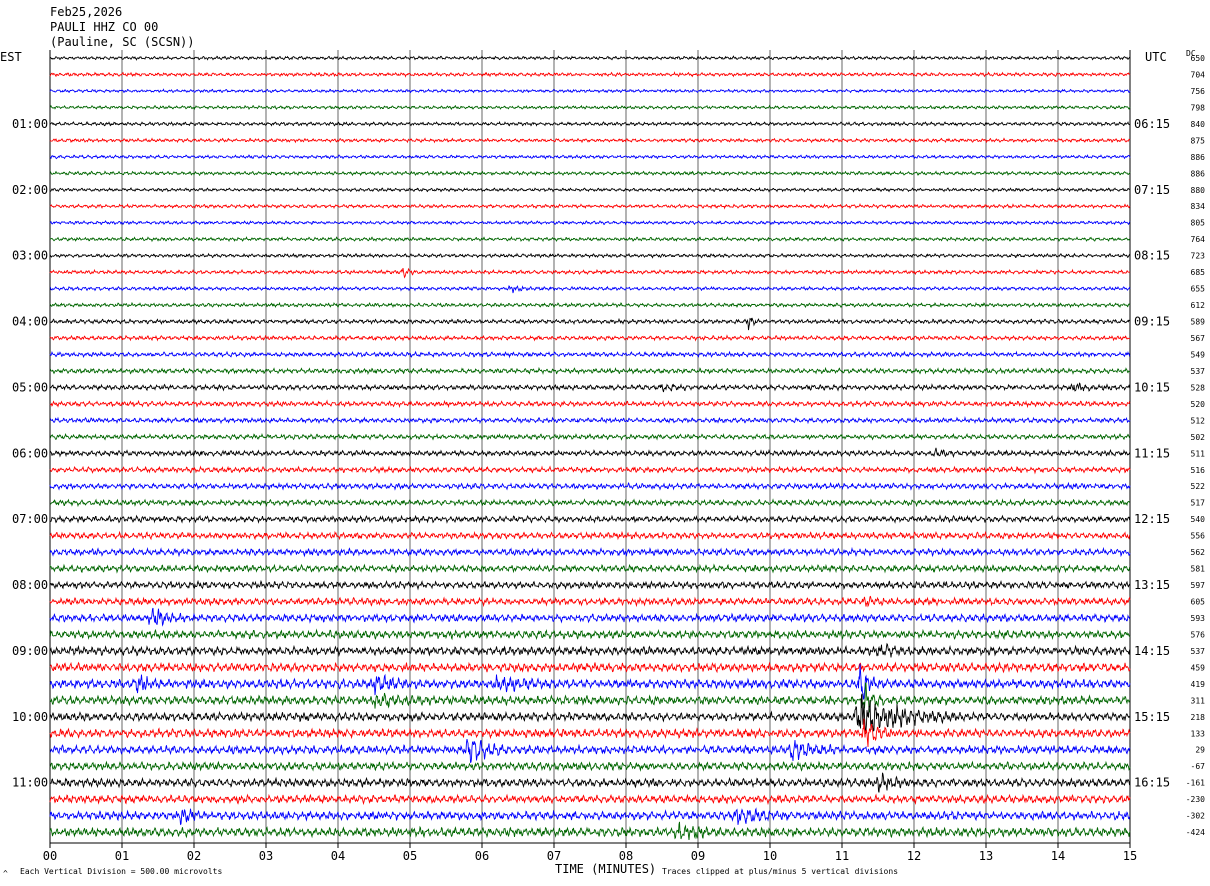 This screenshot has width=1210, height=886. What do you see at coordinates (1152, 256) in the screenshot?
I see `right-hour-label: 08:15` at bounding box center [1152, 256].